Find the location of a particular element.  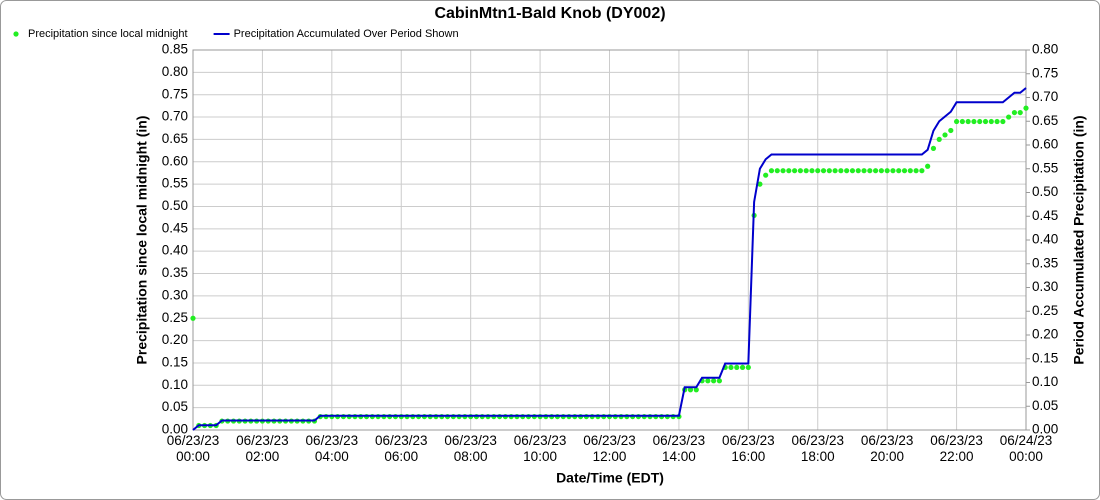

y-tick-label: 0.65 is located at coordinates (175, 138).